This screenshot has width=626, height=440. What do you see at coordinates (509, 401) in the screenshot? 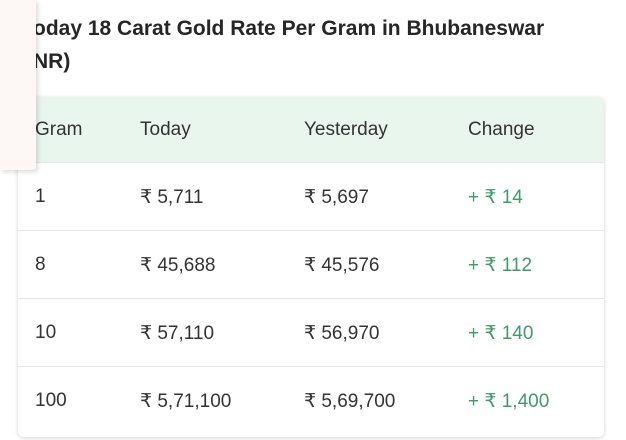
I see `table-cell: + ₹ 1,400` at bounding box center [509, 401].